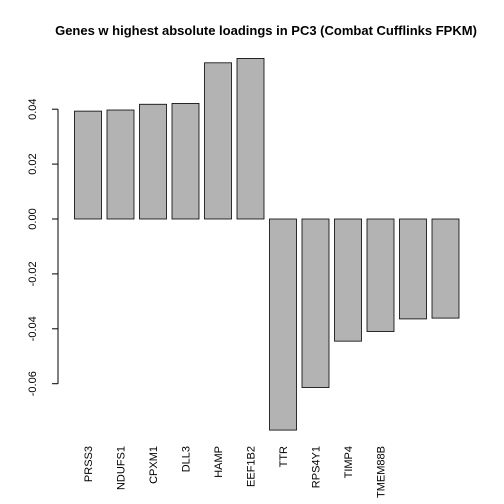  Describe the element at coordinates (43, 247) in the screenshot. I see `y-axis: -0.06 -0.04 -0.02 0.00 0.02 0.04` at that location.